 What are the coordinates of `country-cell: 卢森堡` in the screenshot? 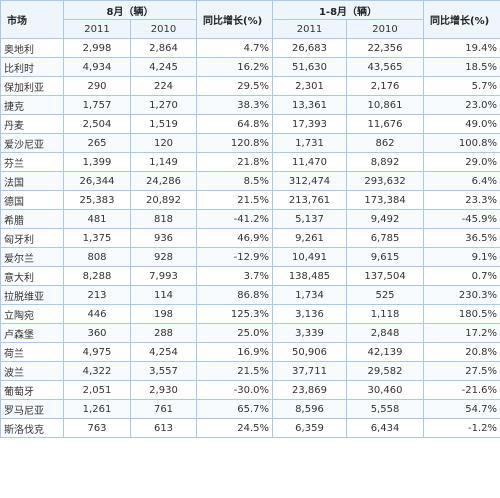 It's located at (32, 333).